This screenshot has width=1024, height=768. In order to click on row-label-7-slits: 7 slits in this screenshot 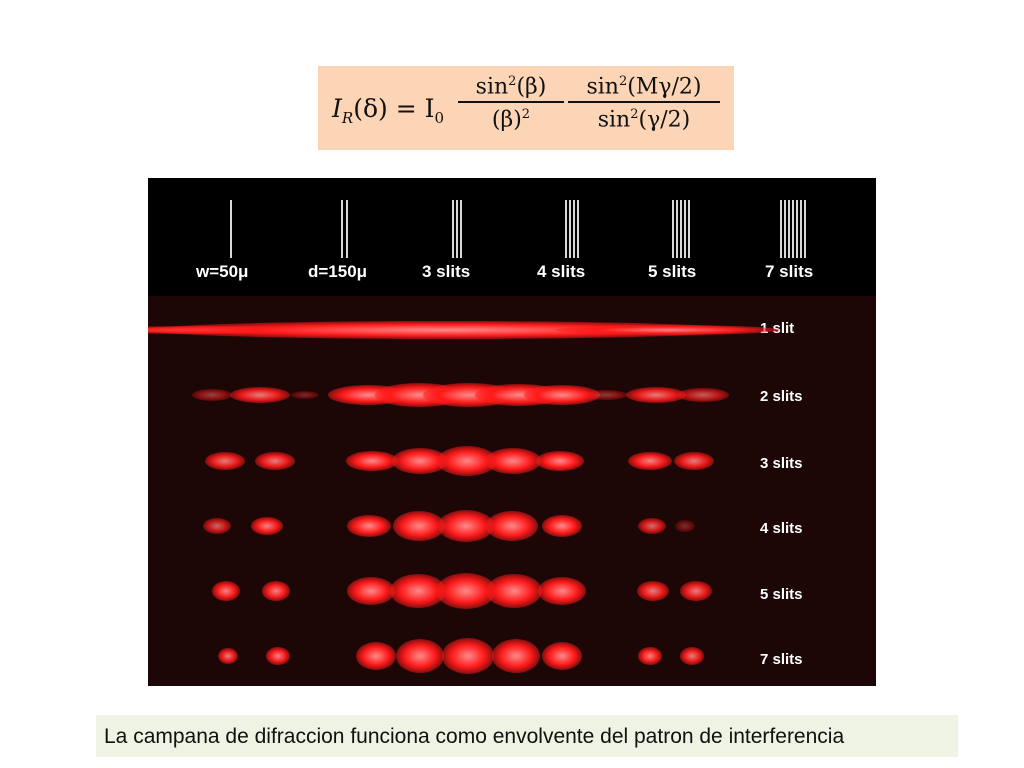, I will do `click(781, 659)`.